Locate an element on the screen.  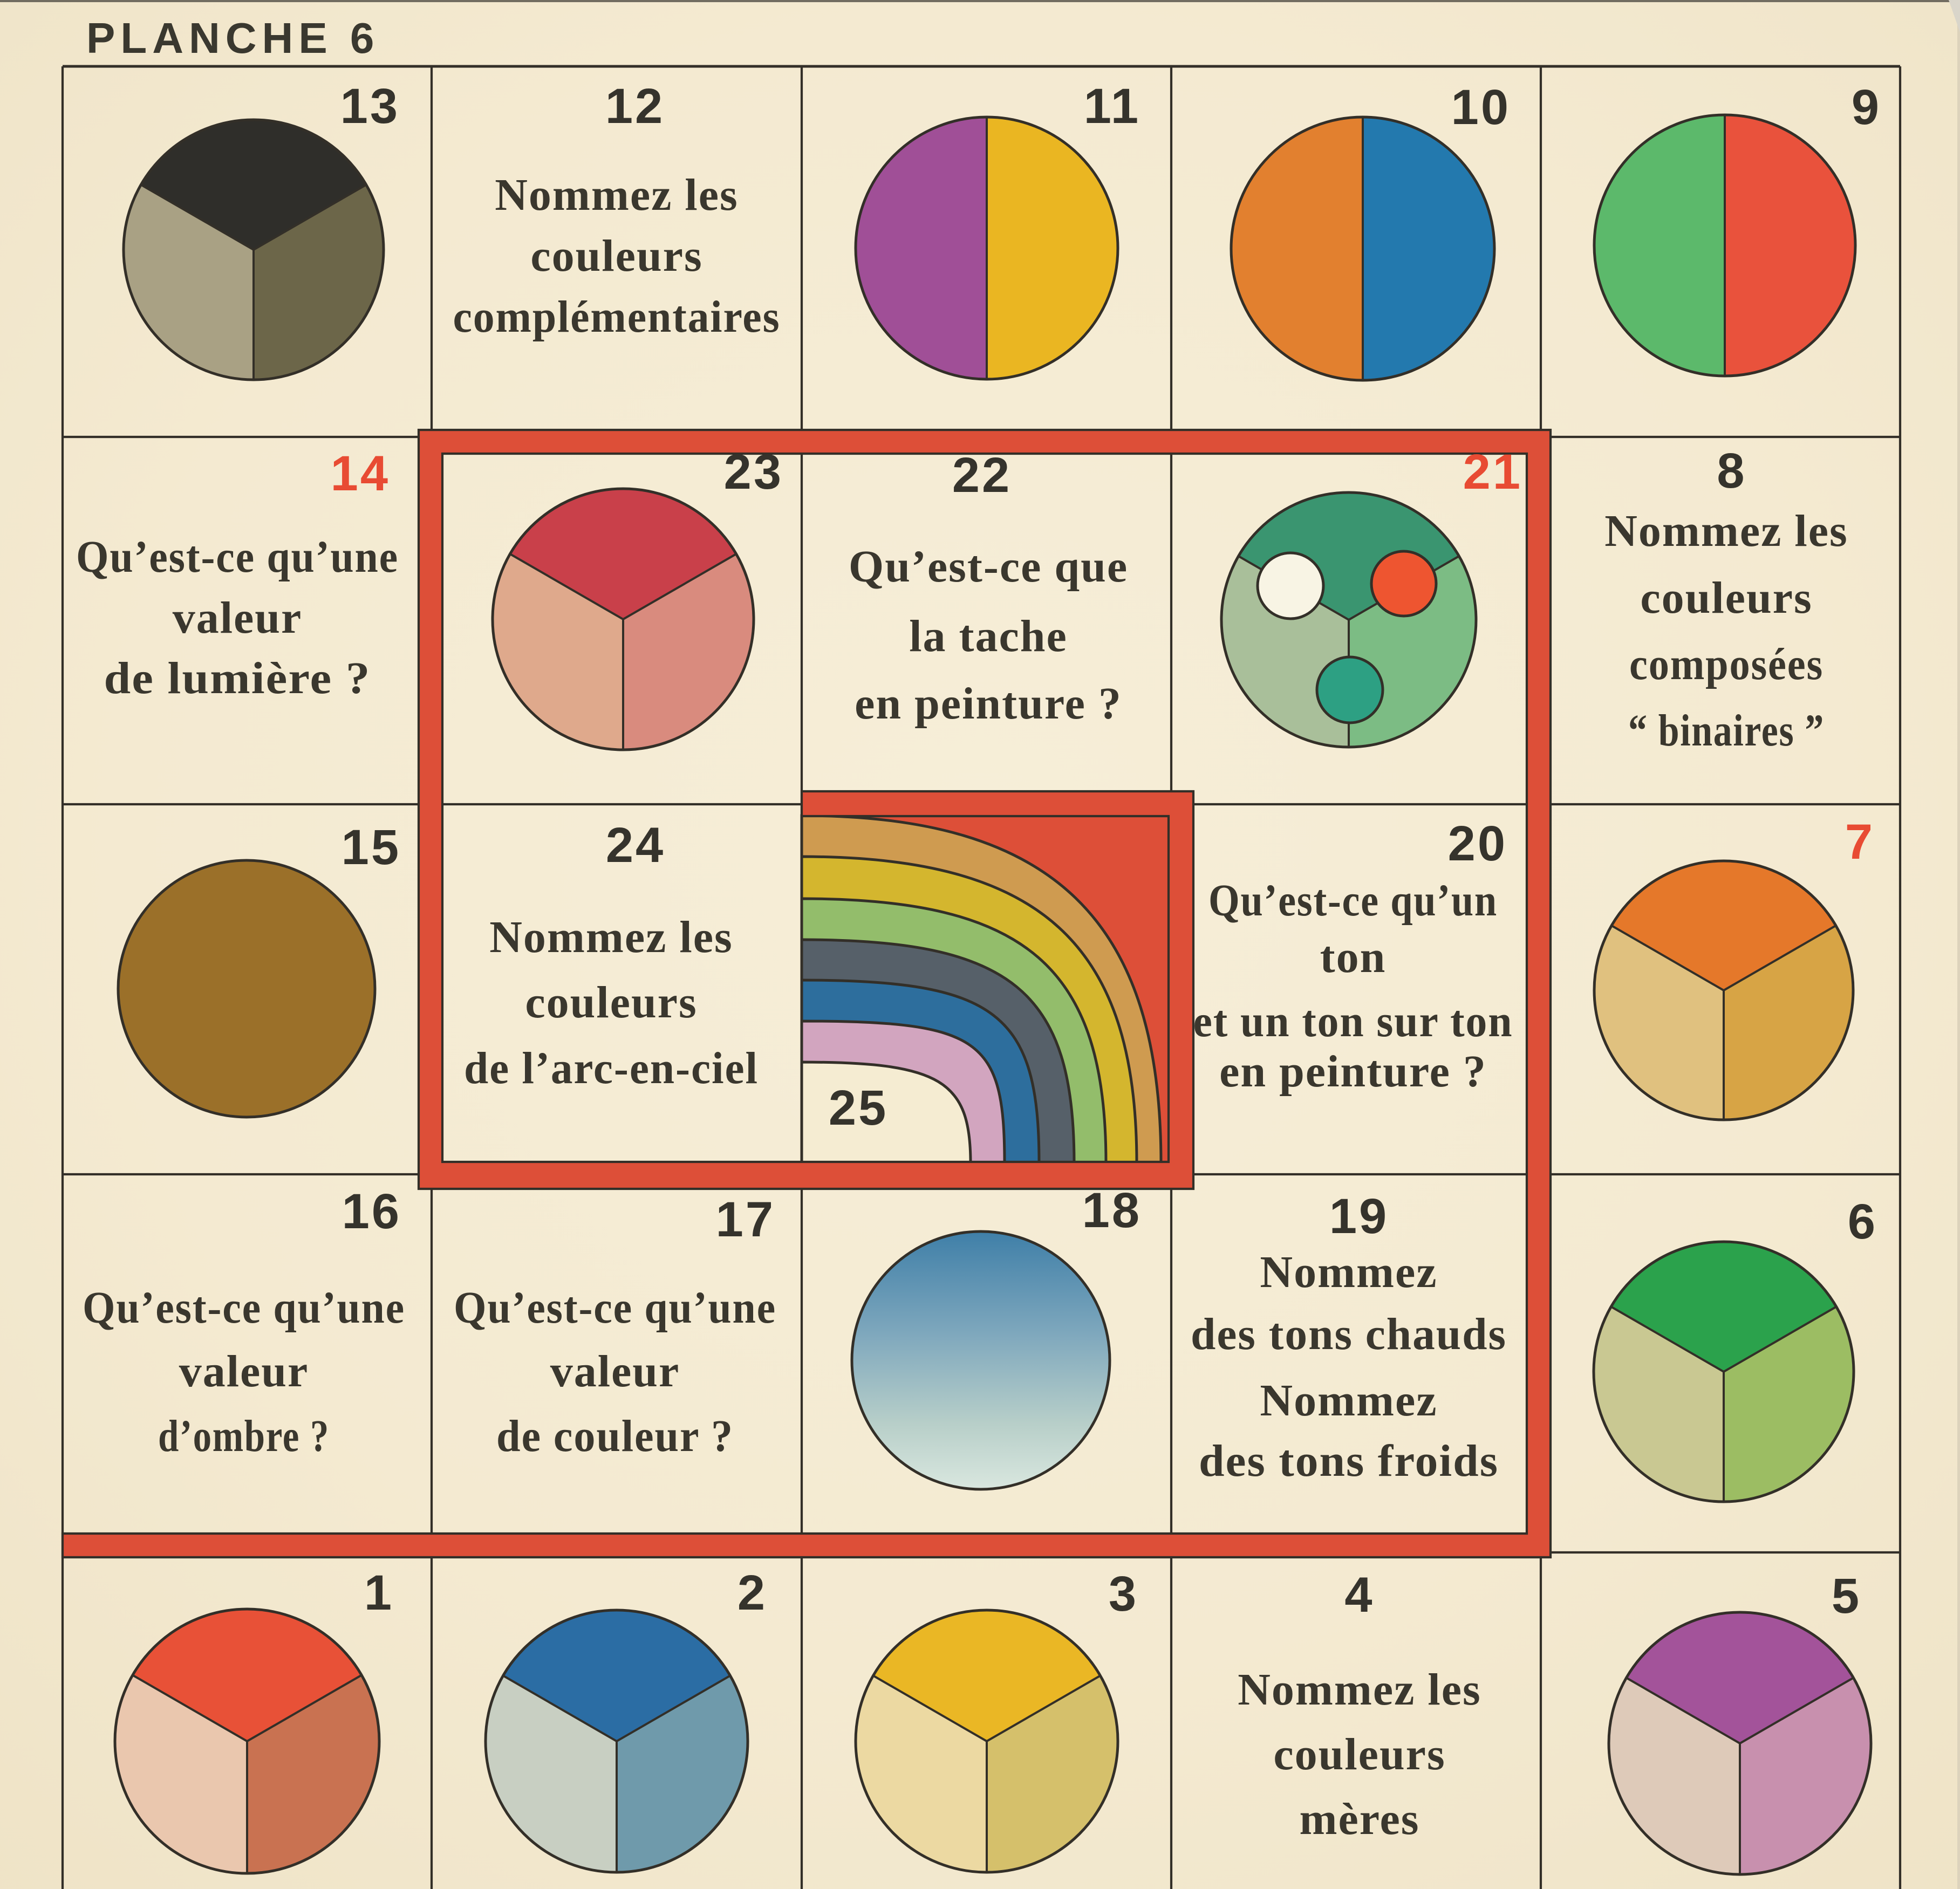
svg-text: de lumière ? is located at coordinates (237, 678).